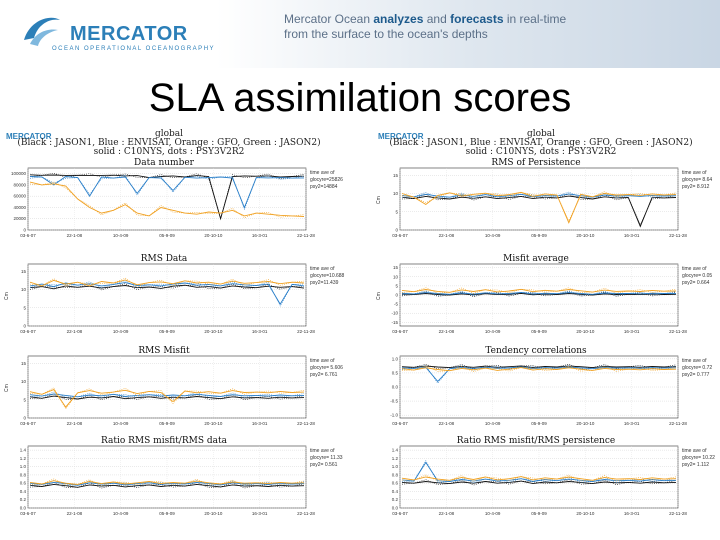 The width and height of the screenshot is (720, 540). Describe the element at coordinates (164, 351) in the screenshot. I see `panel-title: RMS Misfit` at that location.